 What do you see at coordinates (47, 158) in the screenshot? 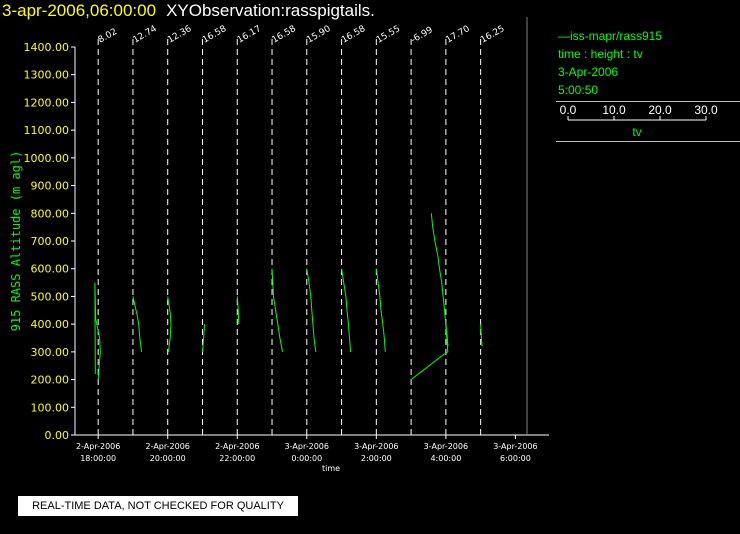
I see `y-tick-label: 1000.00` at bounding box center [47, 158].